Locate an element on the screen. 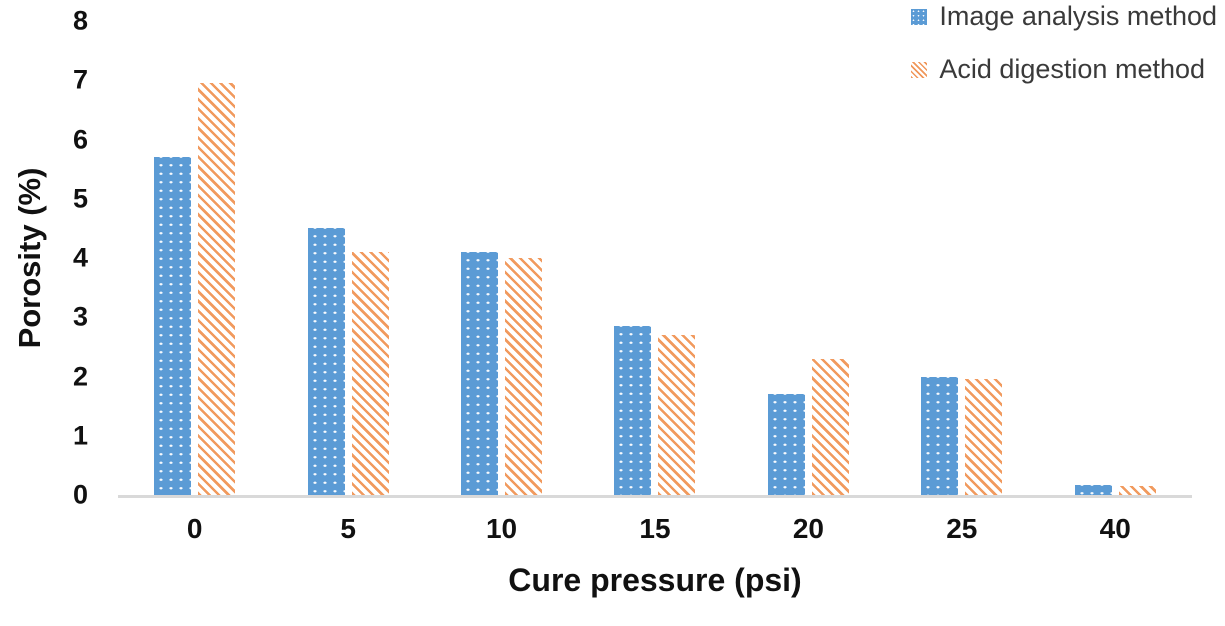  bar-acid-digestion-method-25-psi is located at coordinates (984, 437).